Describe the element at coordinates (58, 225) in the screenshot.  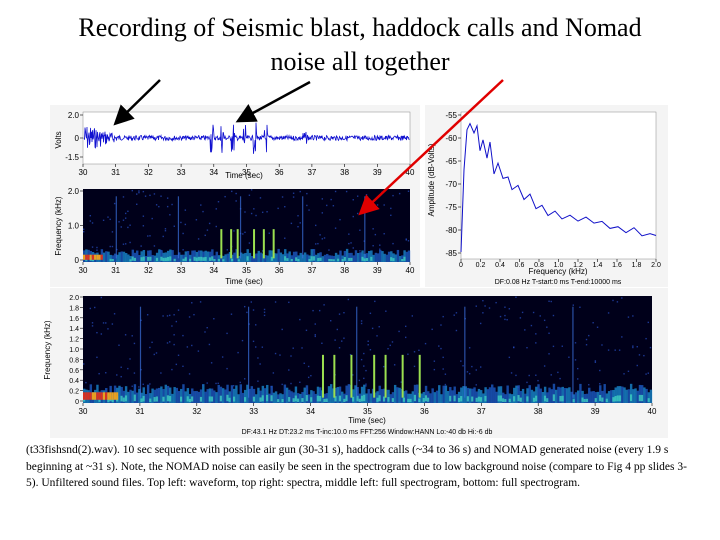
I see `spectro-mid-ylabel: Frequency (kHz)` at that location.